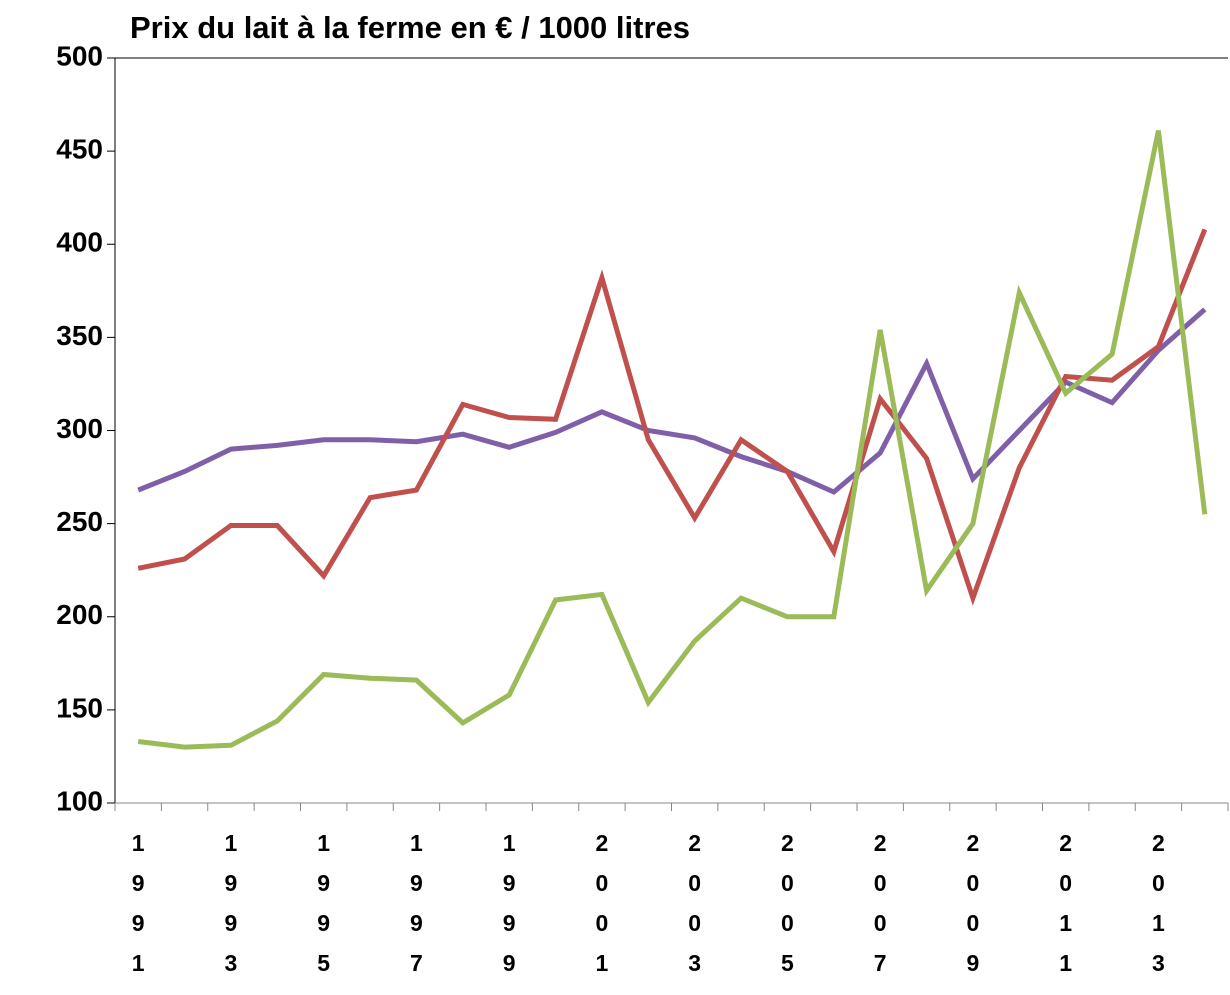  Describe the element at coordinates (79, 614) in the screenshot. I see `y-tick-label: 200` at that location.